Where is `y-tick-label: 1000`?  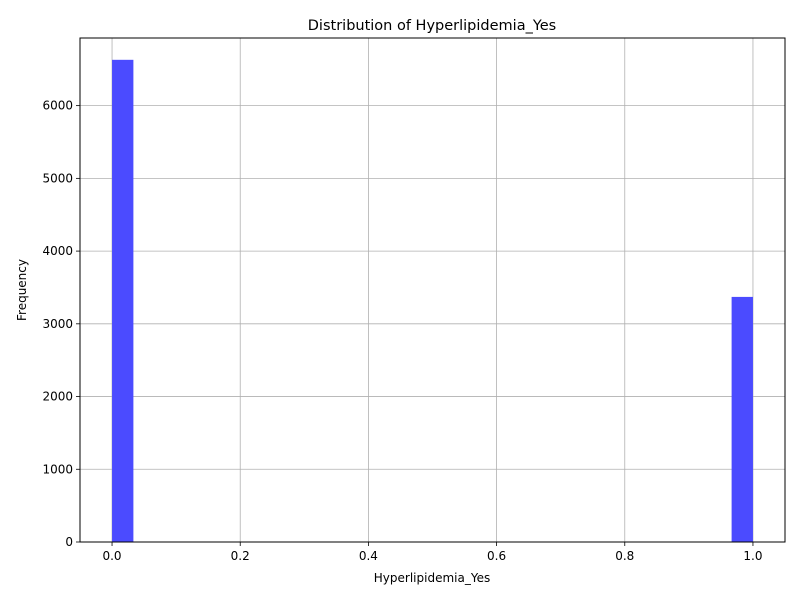 y-tick-label: 1000 is located at coordinates (57, 469).